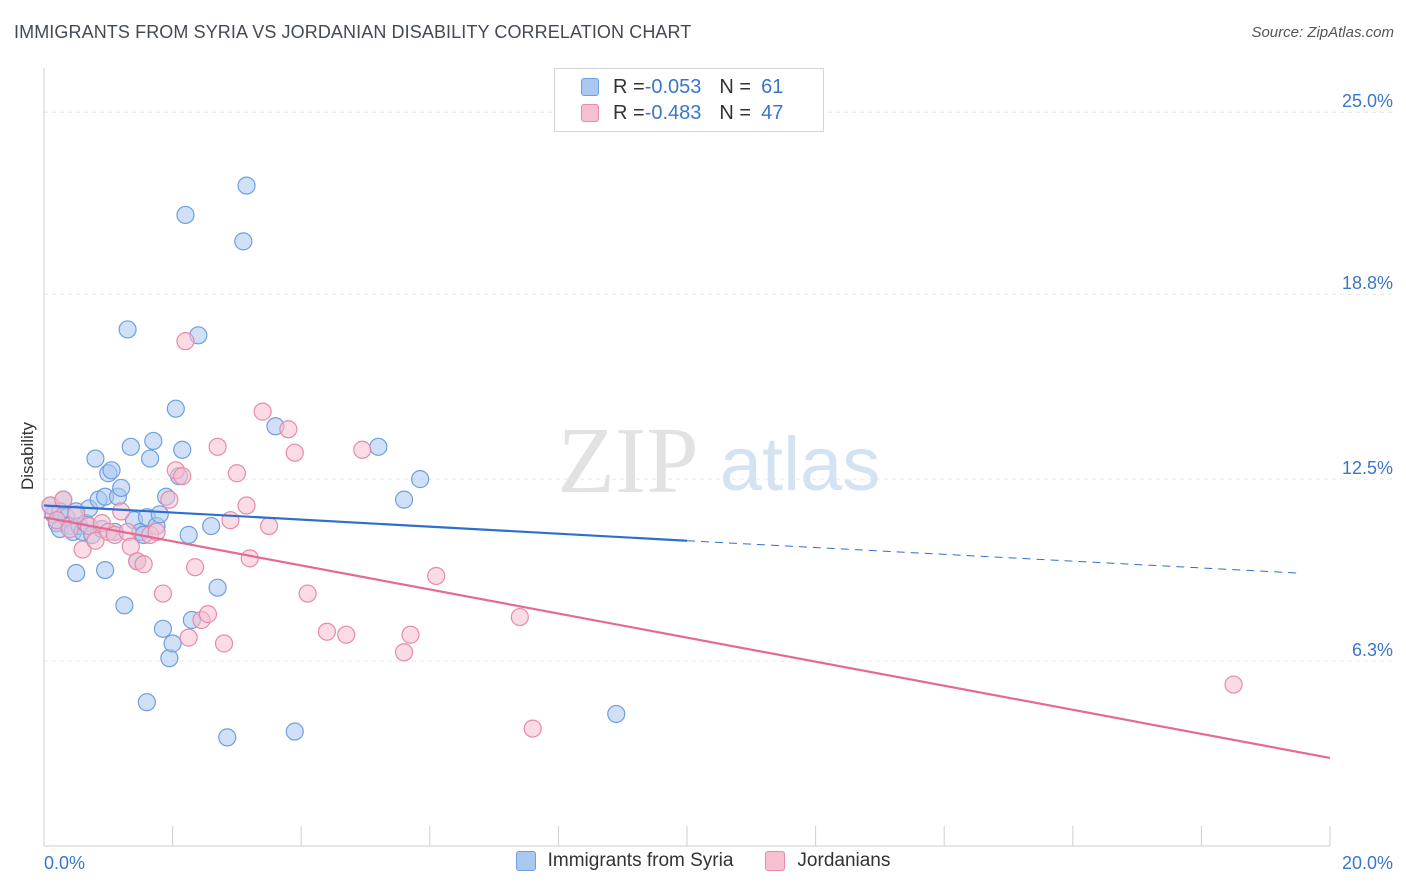 The image size is (1406, 892). I want to click on legend-row-syria: R = -0.053 N = 61, so click(682, 87).